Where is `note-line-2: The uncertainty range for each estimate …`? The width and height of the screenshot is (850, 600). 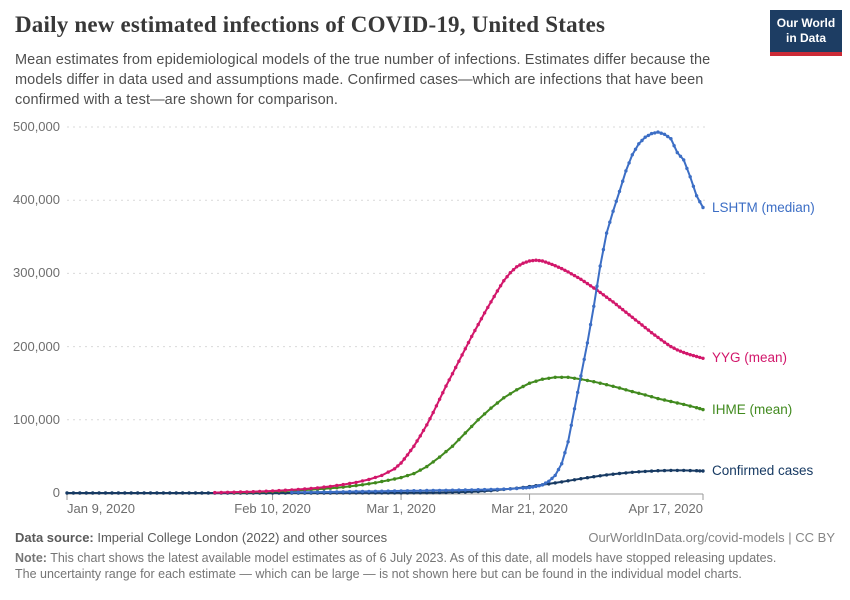 note-line-2: The uncertainty range for each estimate … is located at coordinates (378, 574).